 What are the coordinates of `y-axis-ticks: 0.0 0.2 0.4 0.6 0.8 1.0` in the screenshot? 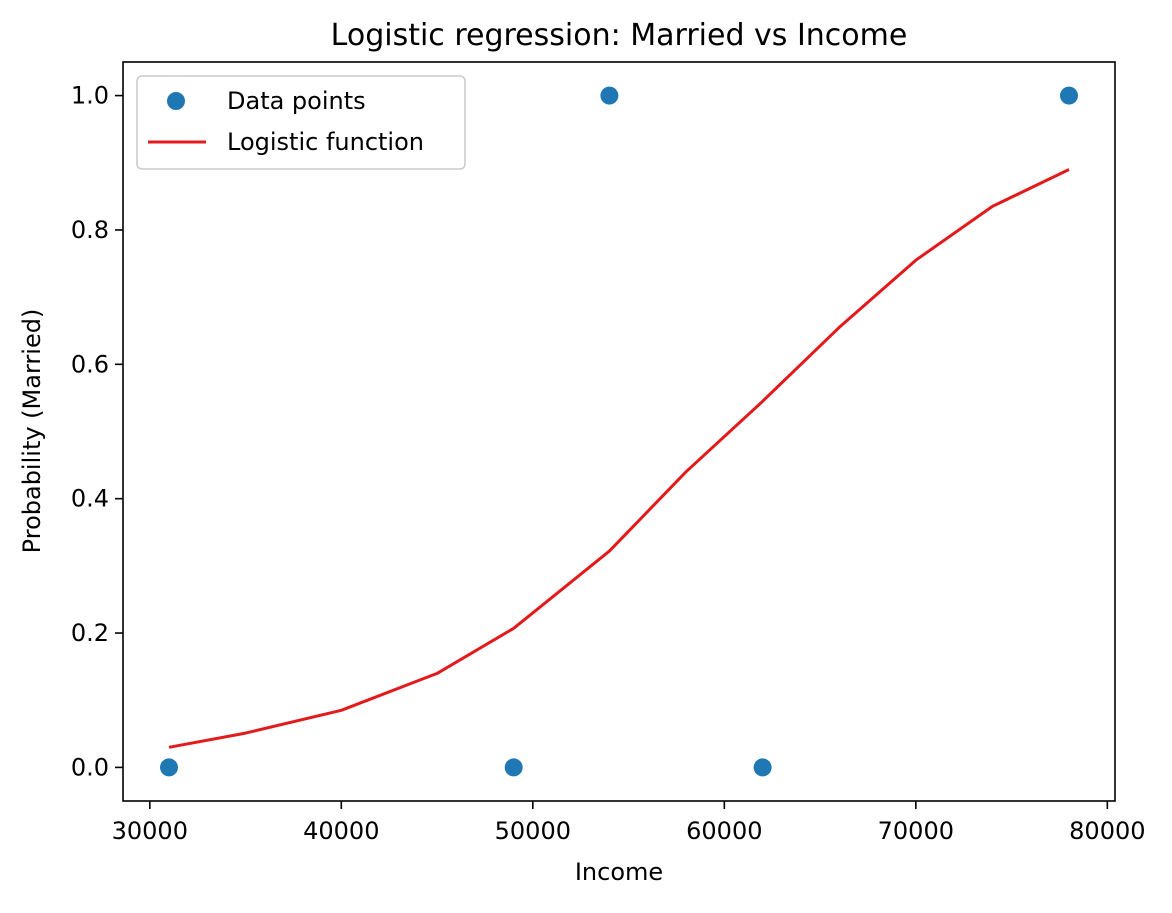 It's located at (97, 431).